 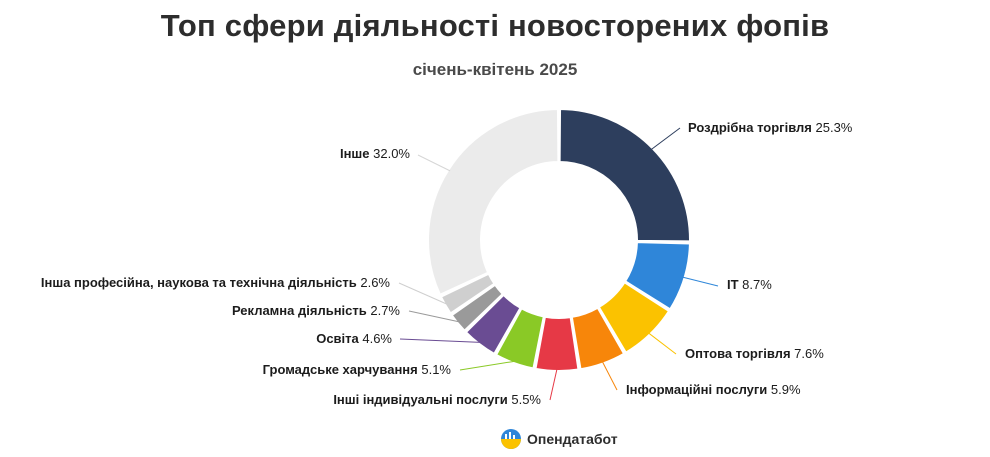 I want to click on slice-label-value: 7.6%, so click(x=809, y=353).